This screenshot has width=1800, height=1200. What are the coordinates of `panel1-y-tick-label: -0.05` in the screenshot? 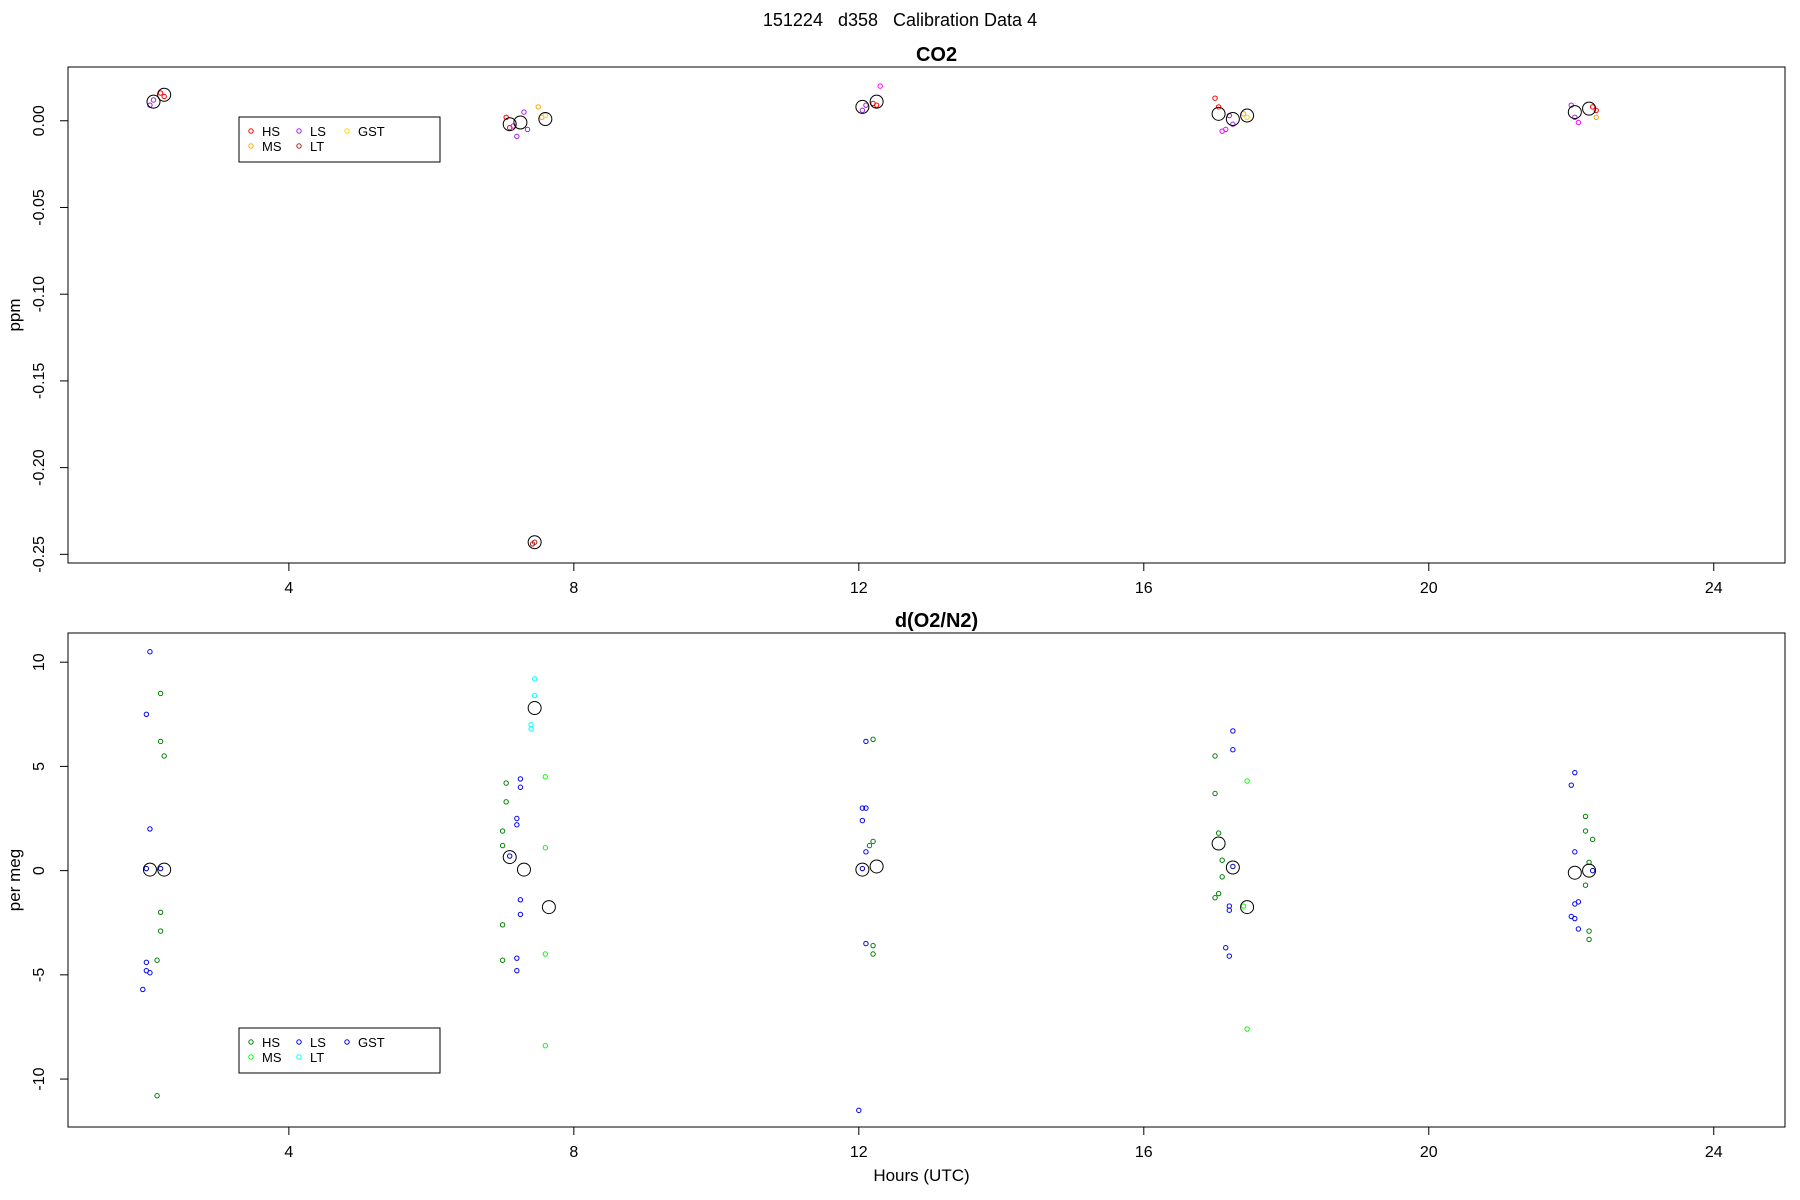 It's located at (39, 207).